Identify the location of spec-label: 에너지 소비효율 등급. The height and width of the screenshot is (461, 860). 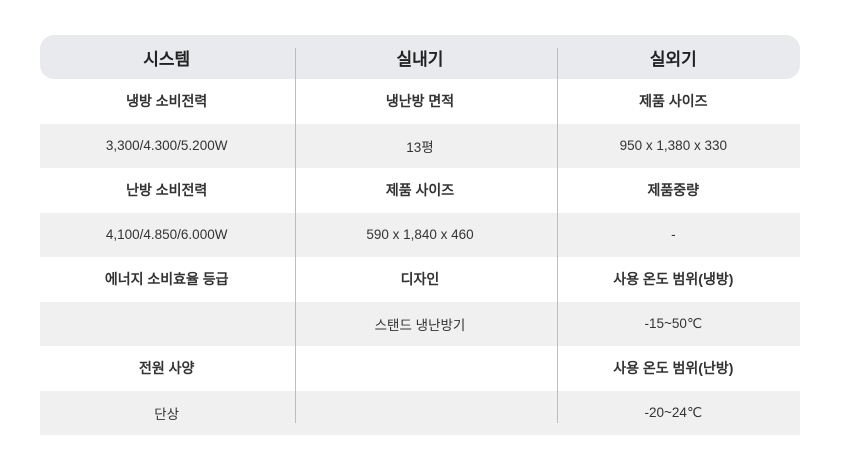
(166, 279).